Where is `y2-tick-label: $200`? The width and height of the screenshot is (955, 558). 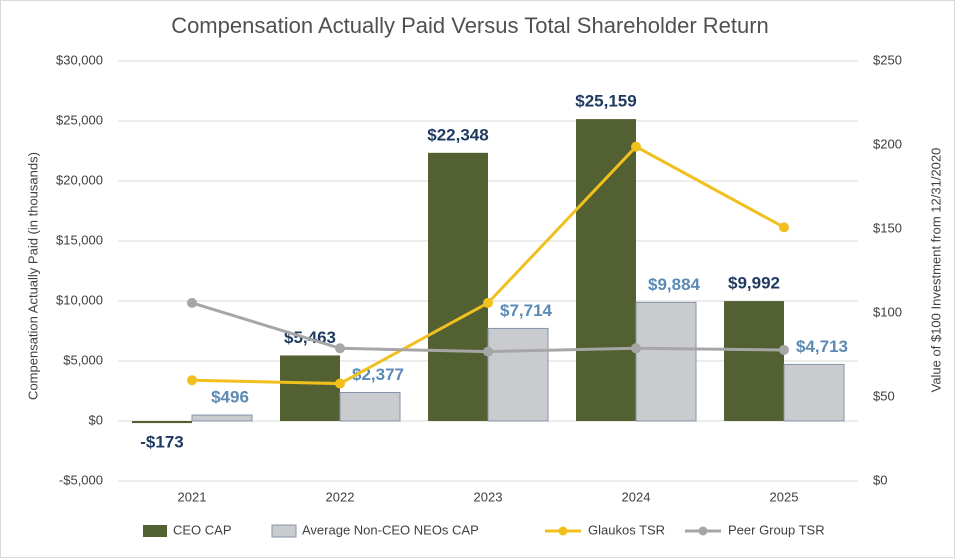
y2-tick-label: $200 is located at coordinates (887, 143).